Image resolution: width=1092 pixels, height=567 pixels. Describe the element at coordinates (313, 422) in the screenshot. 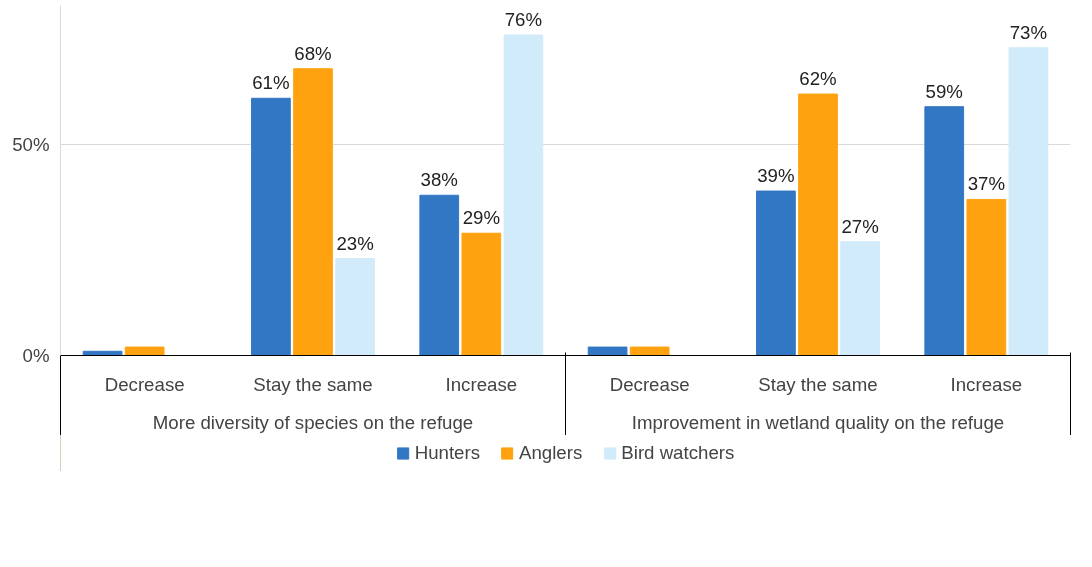

I see `text: More diversity of species on the refuge` at that location.